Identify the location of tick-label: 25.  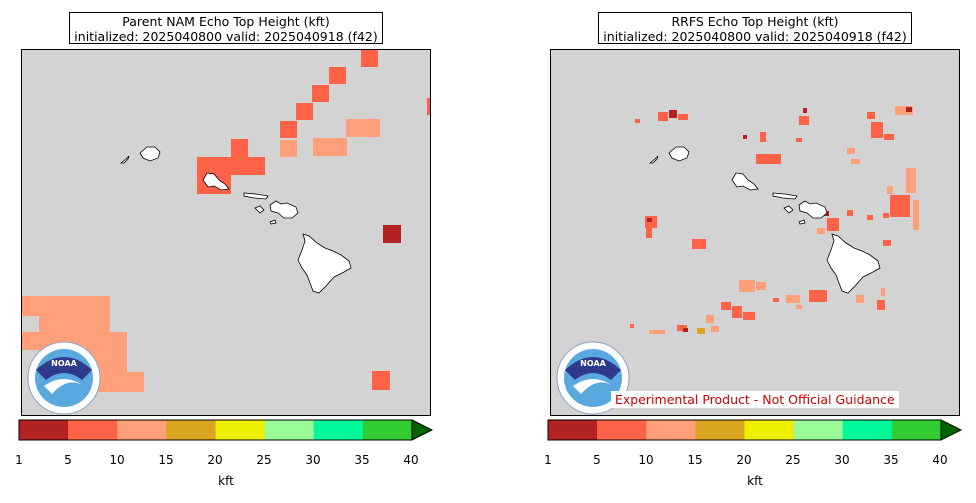
(264, 460).